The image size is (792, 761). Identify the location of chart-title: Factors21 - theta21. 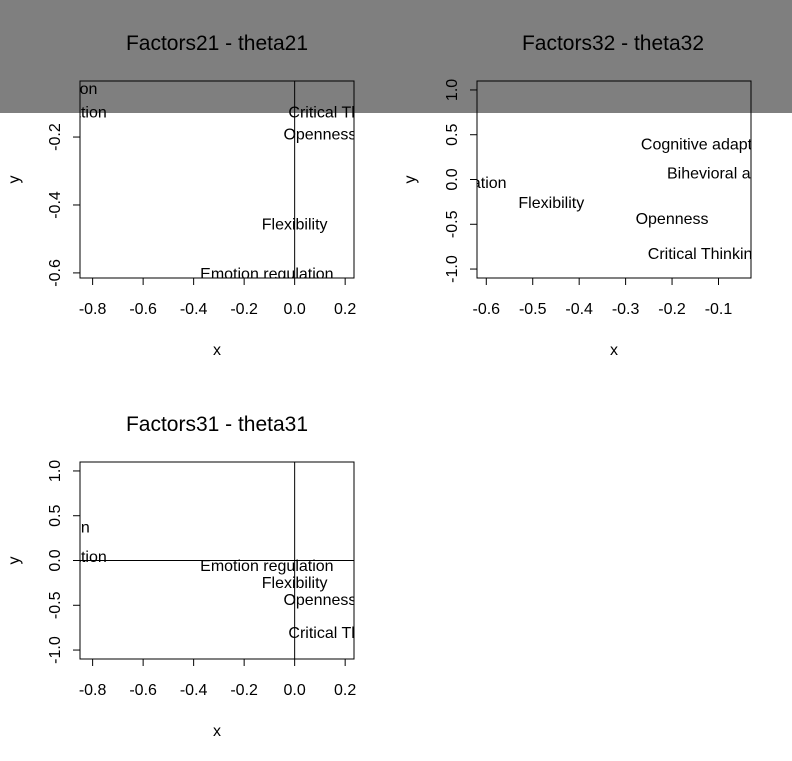
(217, 43).